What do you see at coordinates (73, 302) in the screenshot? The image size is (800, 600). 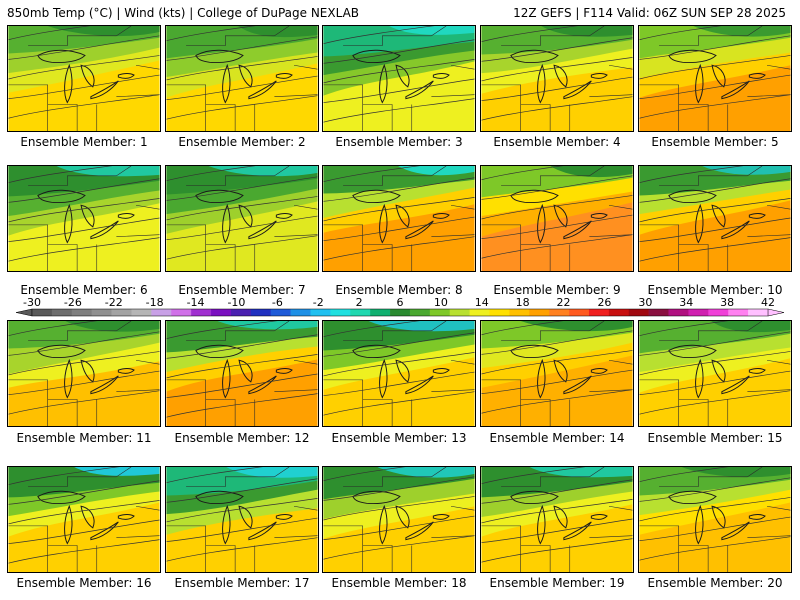 I see `colorbar-tick-label: -26` at bounding box center [73, 302].